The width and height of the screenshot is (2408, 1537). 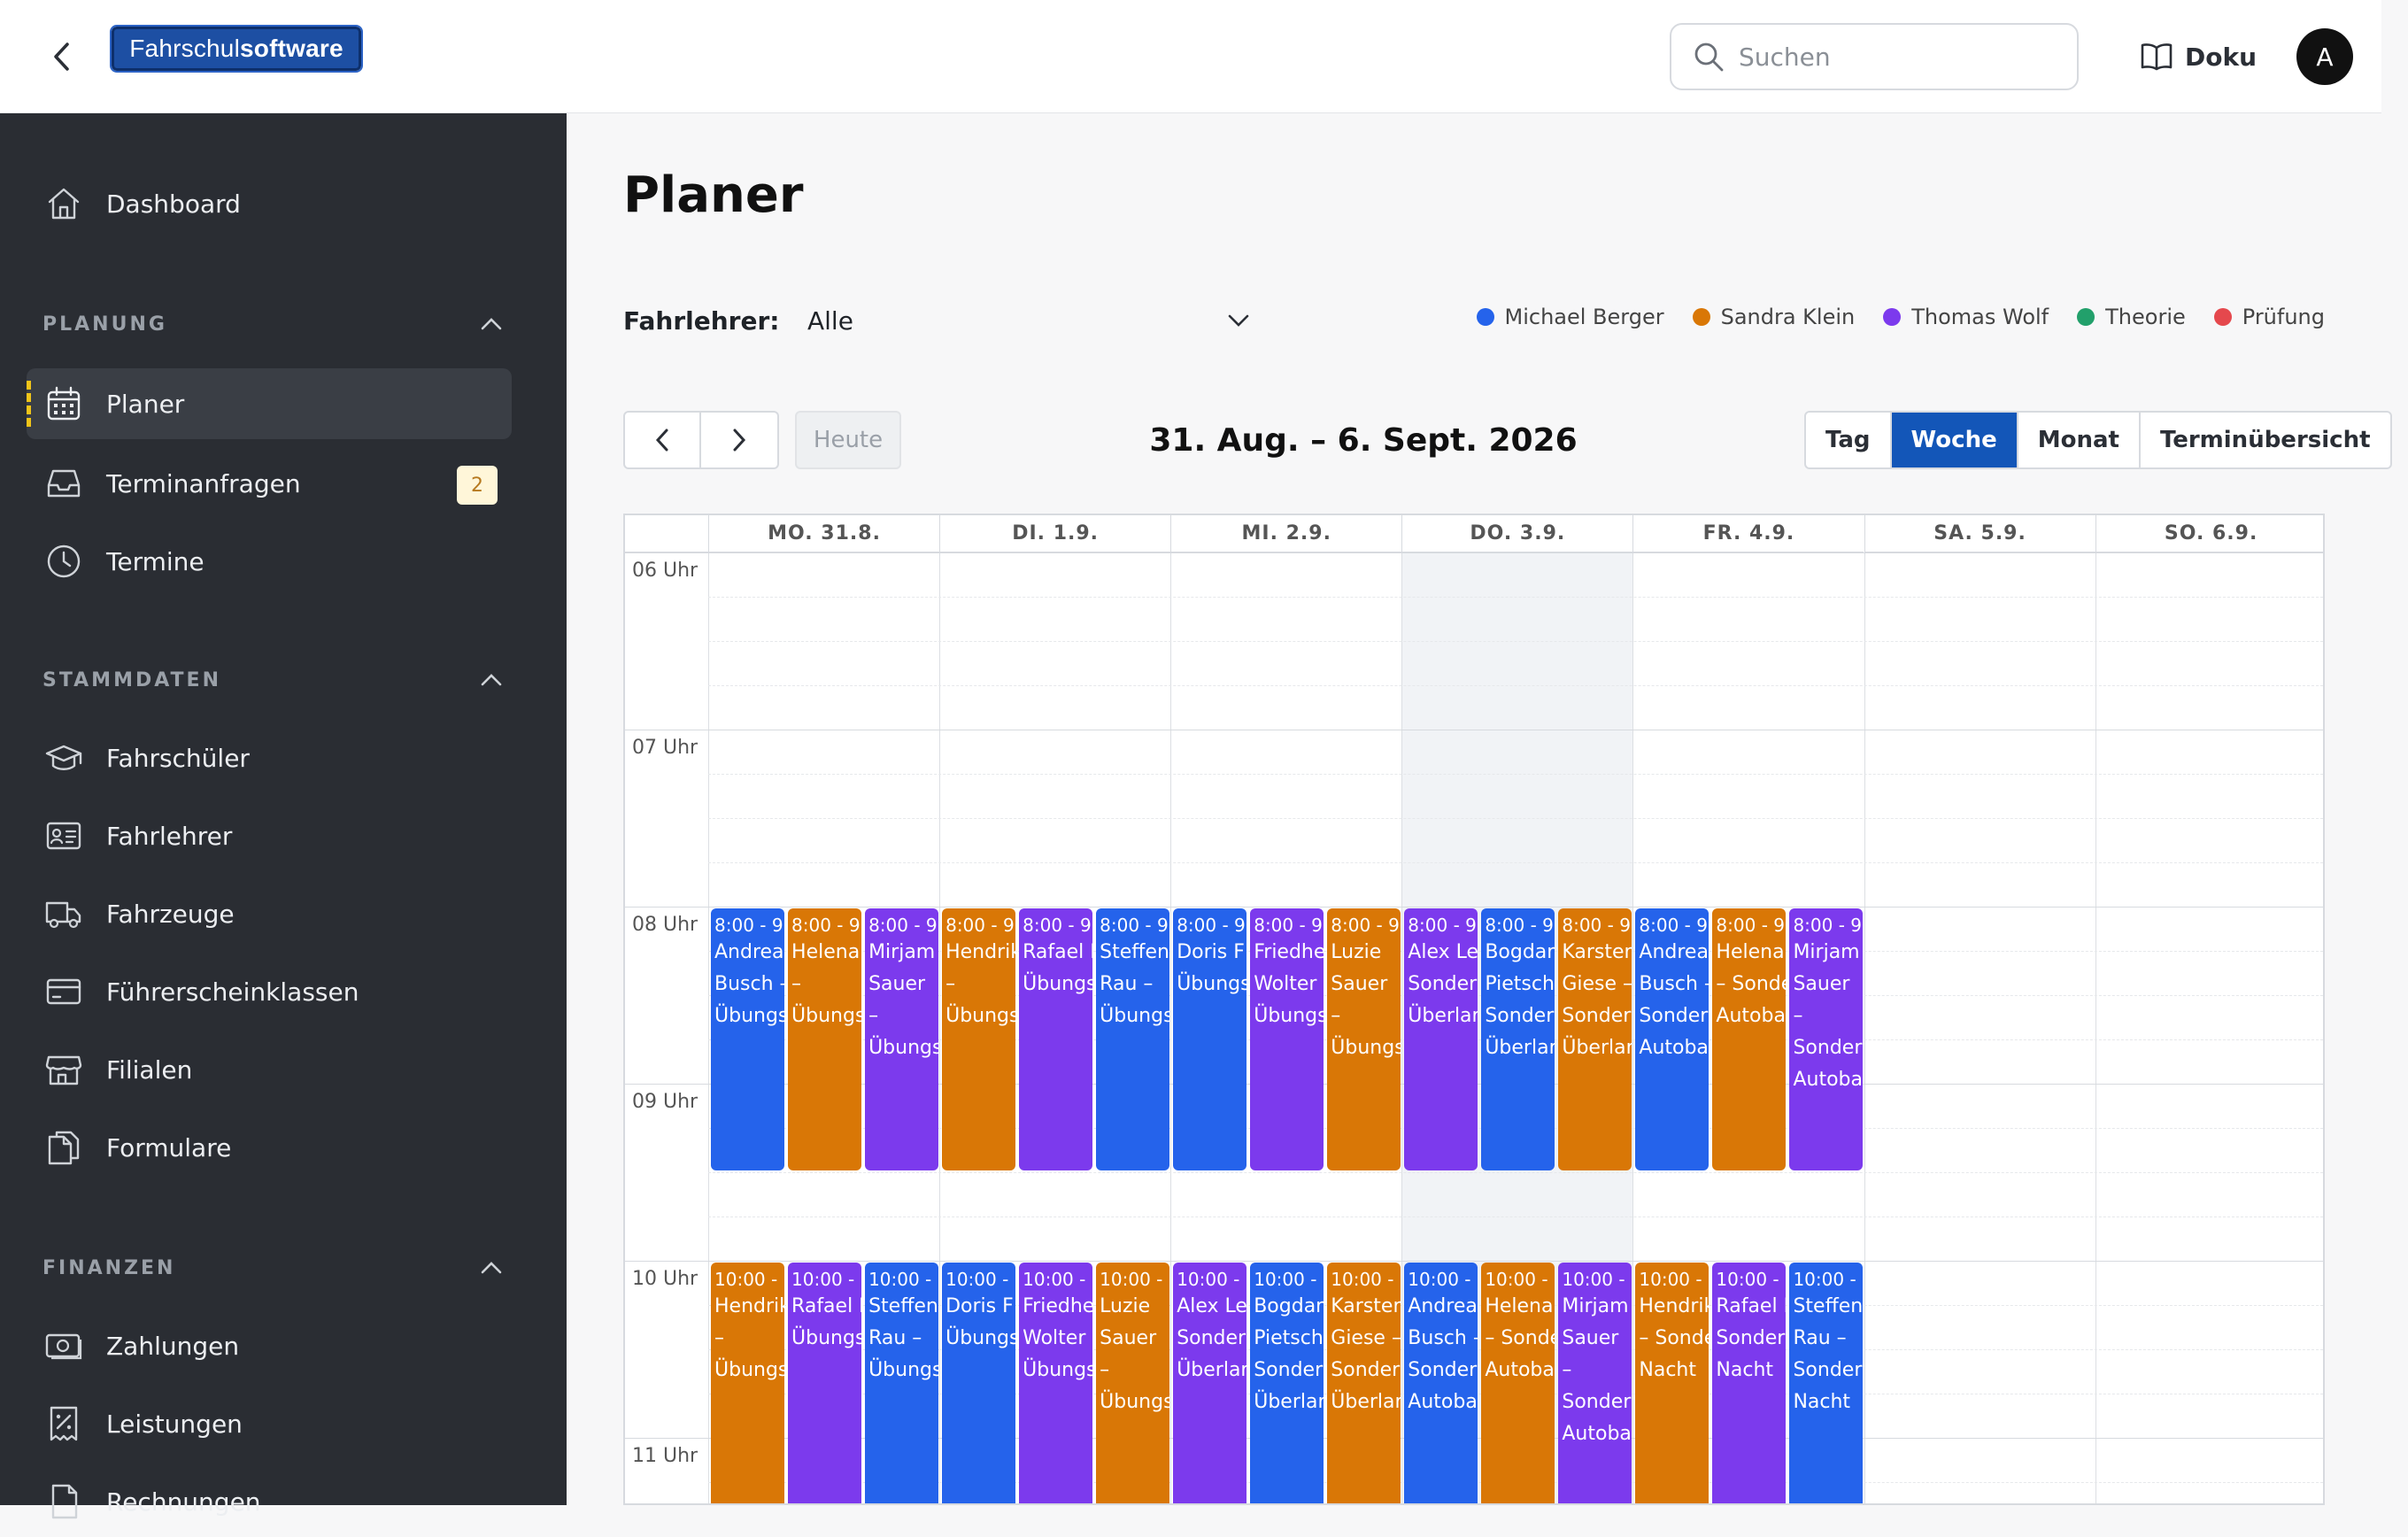 I want to click on inbox-icon, so click(x=63, y=484).